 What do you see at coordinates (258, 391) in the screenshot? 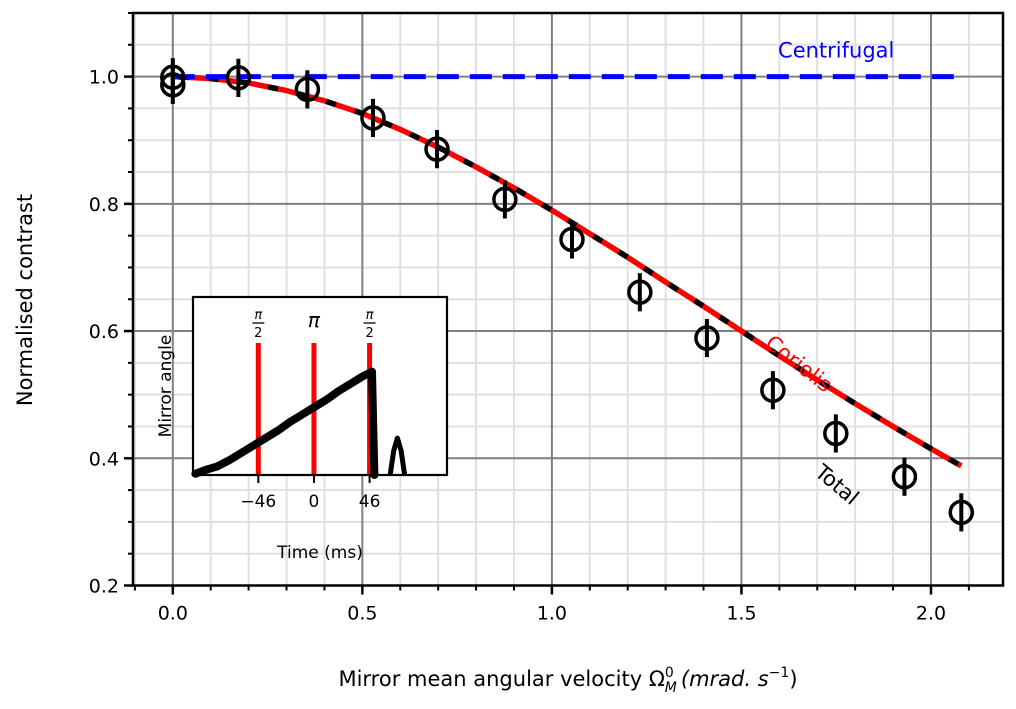
I see `inset-phase-marker: π2` at bounding box center [258, 391].